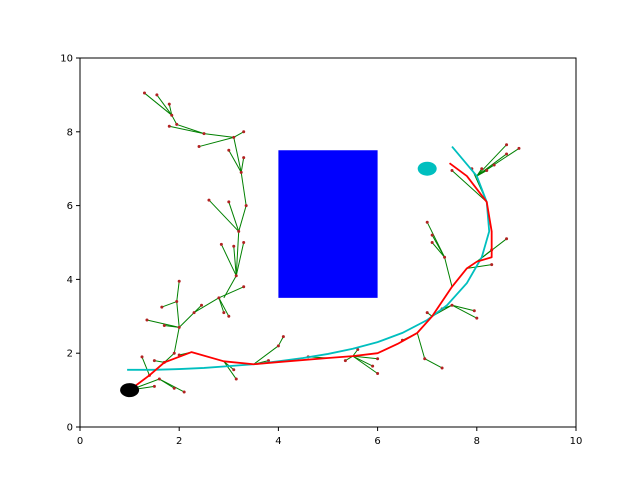 The image size is (640, 480). What do you see at coordinates (70, 132) in the screenshot?
I see `y-tick-label: 8` at bounding box center [70, 132].